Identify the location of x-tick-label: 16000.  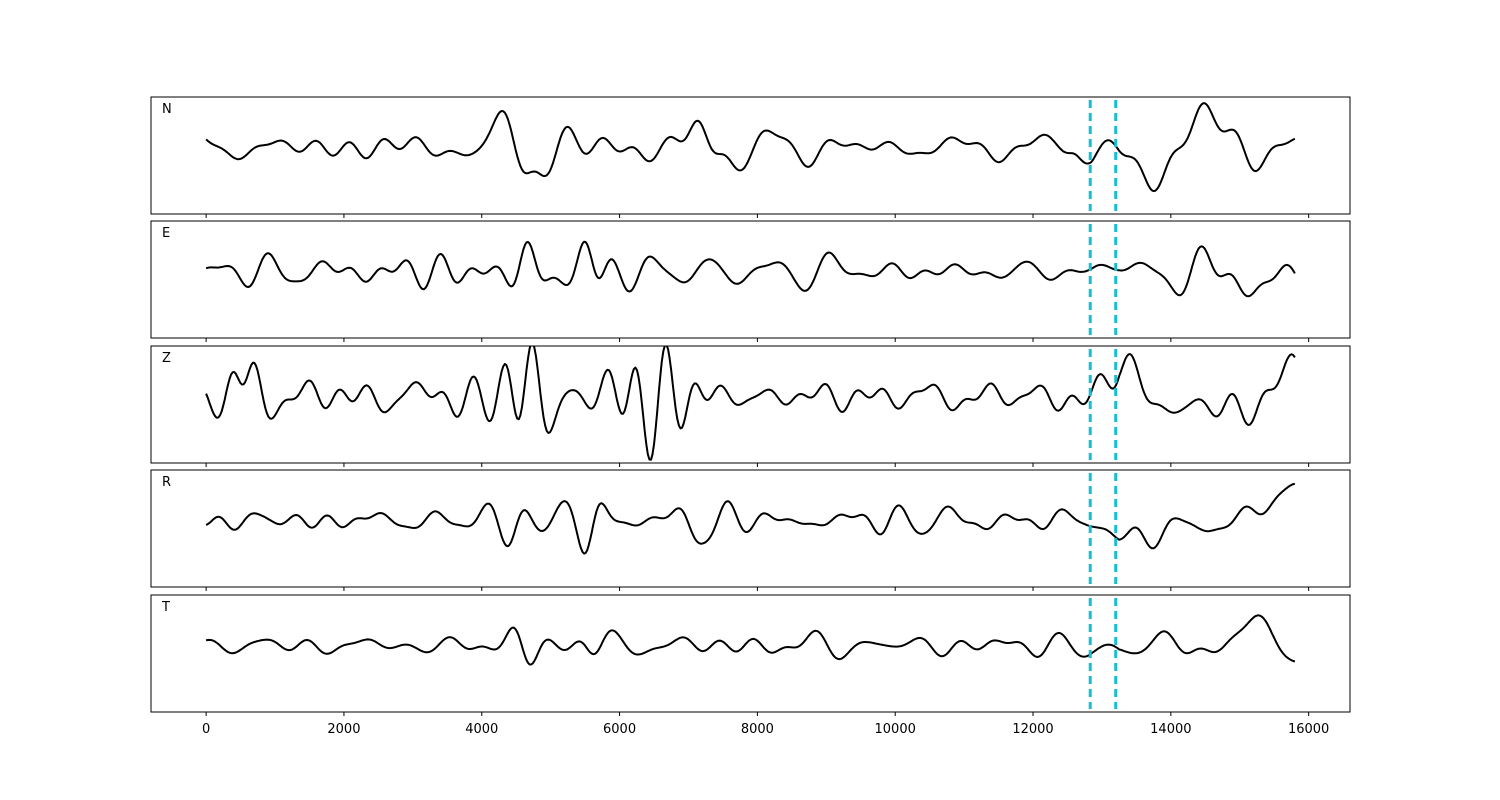
(1308, 729).